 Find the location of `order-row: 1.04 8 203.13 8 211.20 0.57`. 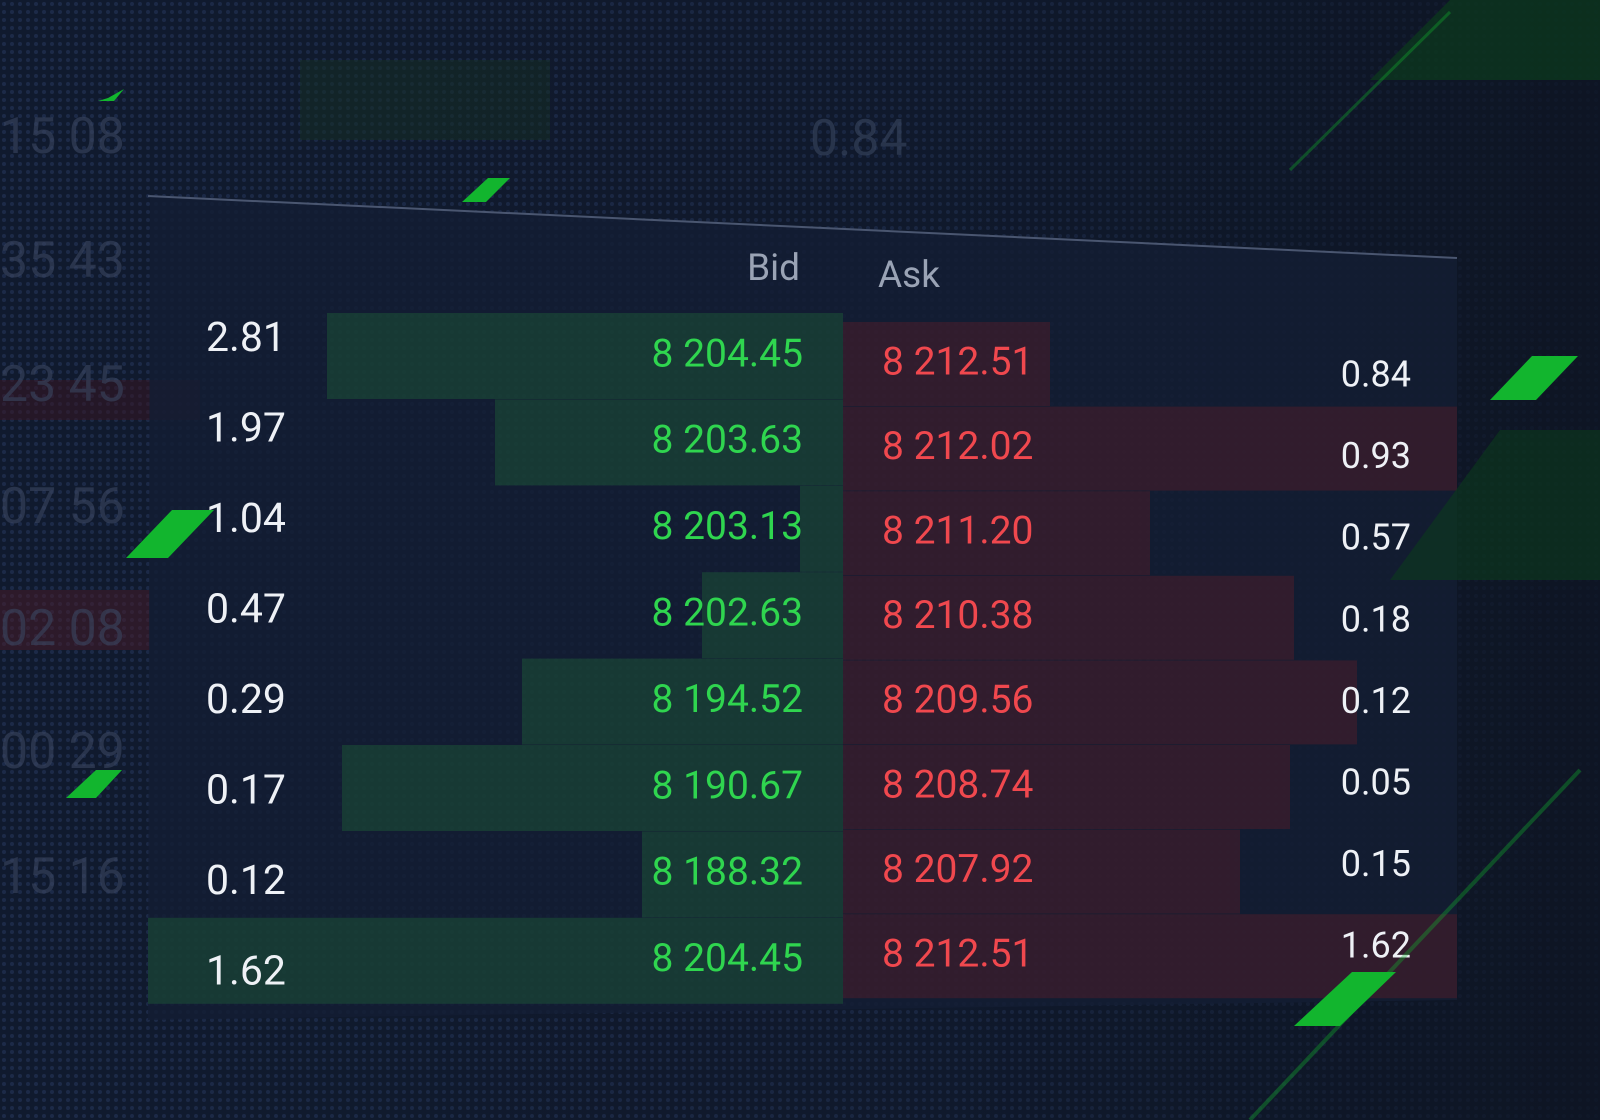

order-row: 1.04 8 203.13 8 211.20 0.57 is located at coordinates (808, 527).